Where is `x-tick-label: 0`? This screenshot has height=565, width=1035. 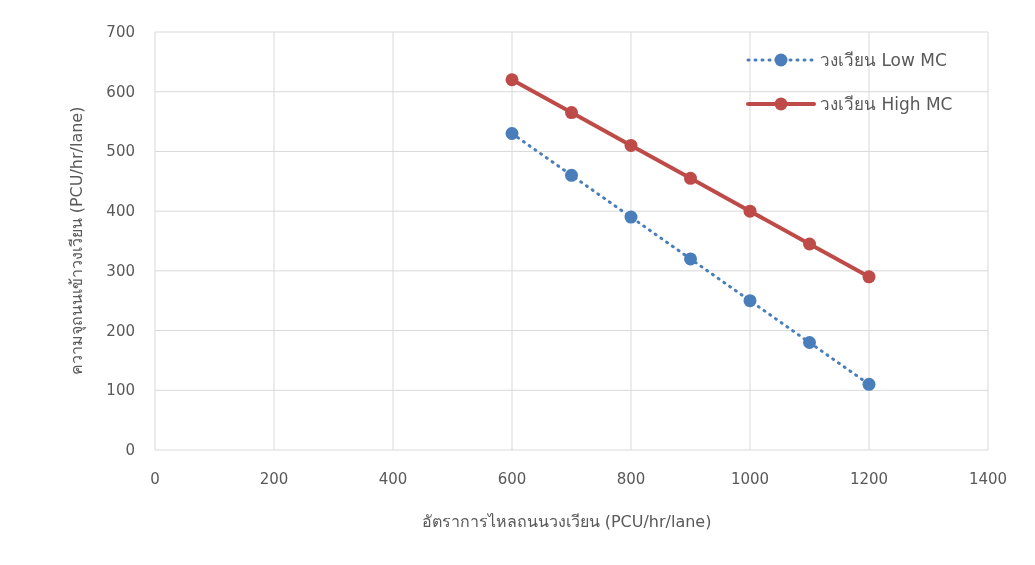 x-tick-label: 0 is located at coordinates (155, 479).